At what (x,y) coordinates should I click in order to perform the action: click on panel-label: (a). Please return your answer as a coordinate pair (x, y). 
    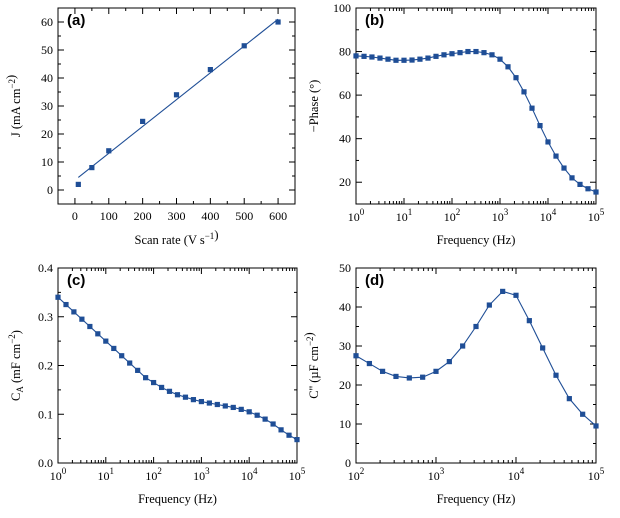
    Looking at the image, I should click on (76, 20).